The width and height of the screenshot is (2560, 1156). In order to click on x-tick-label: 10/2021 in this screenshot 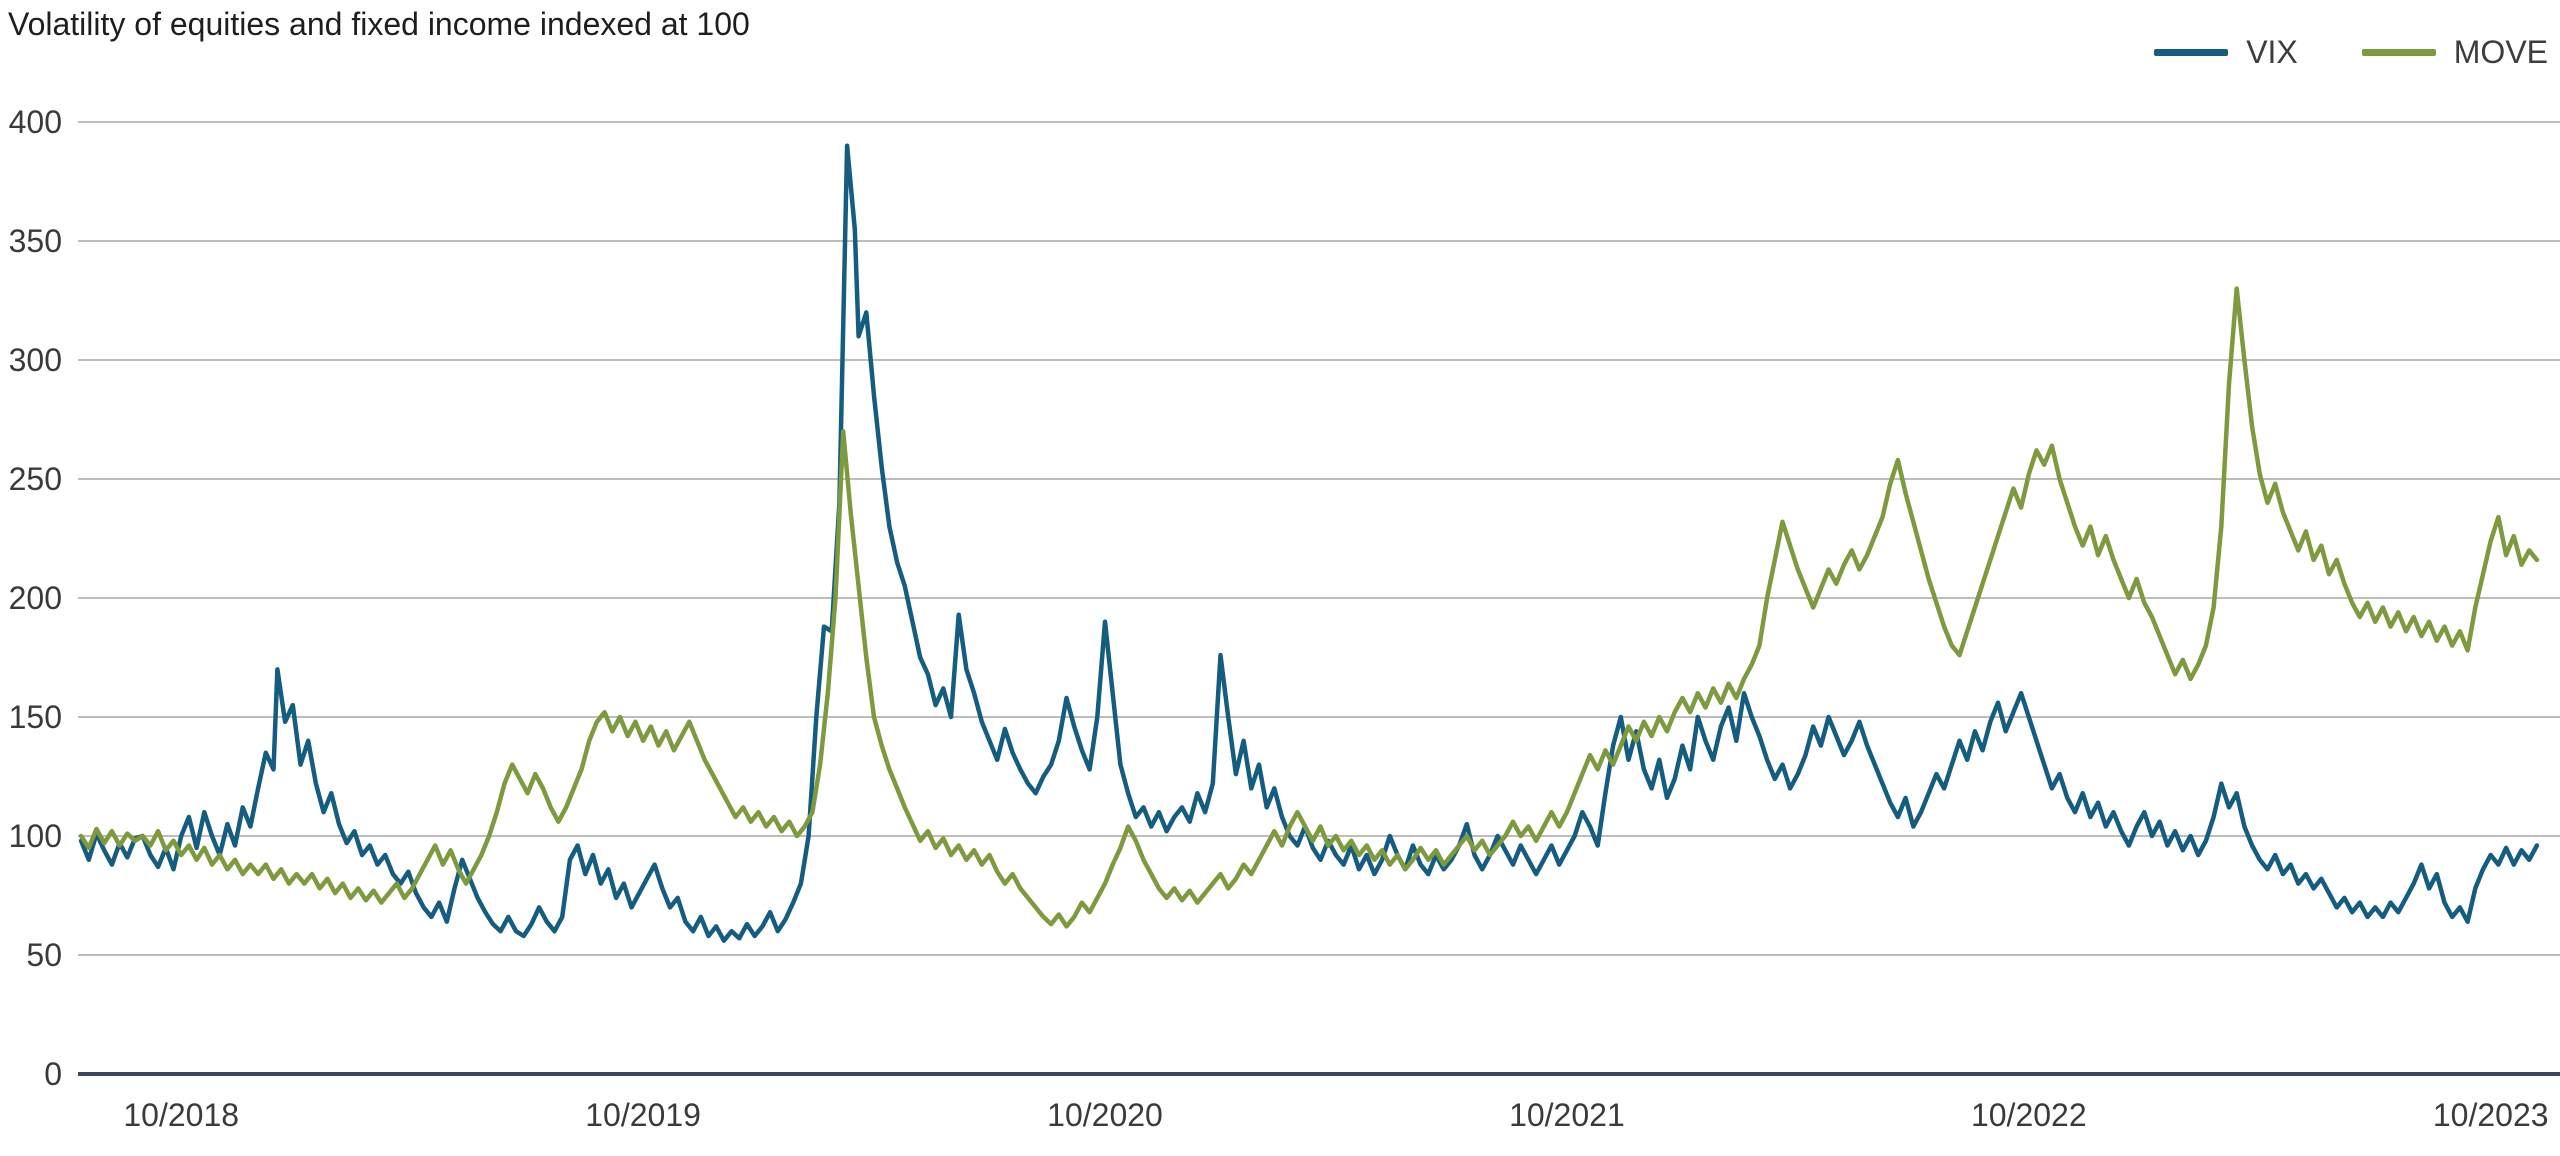, I will do `click(1567, 1115)`.